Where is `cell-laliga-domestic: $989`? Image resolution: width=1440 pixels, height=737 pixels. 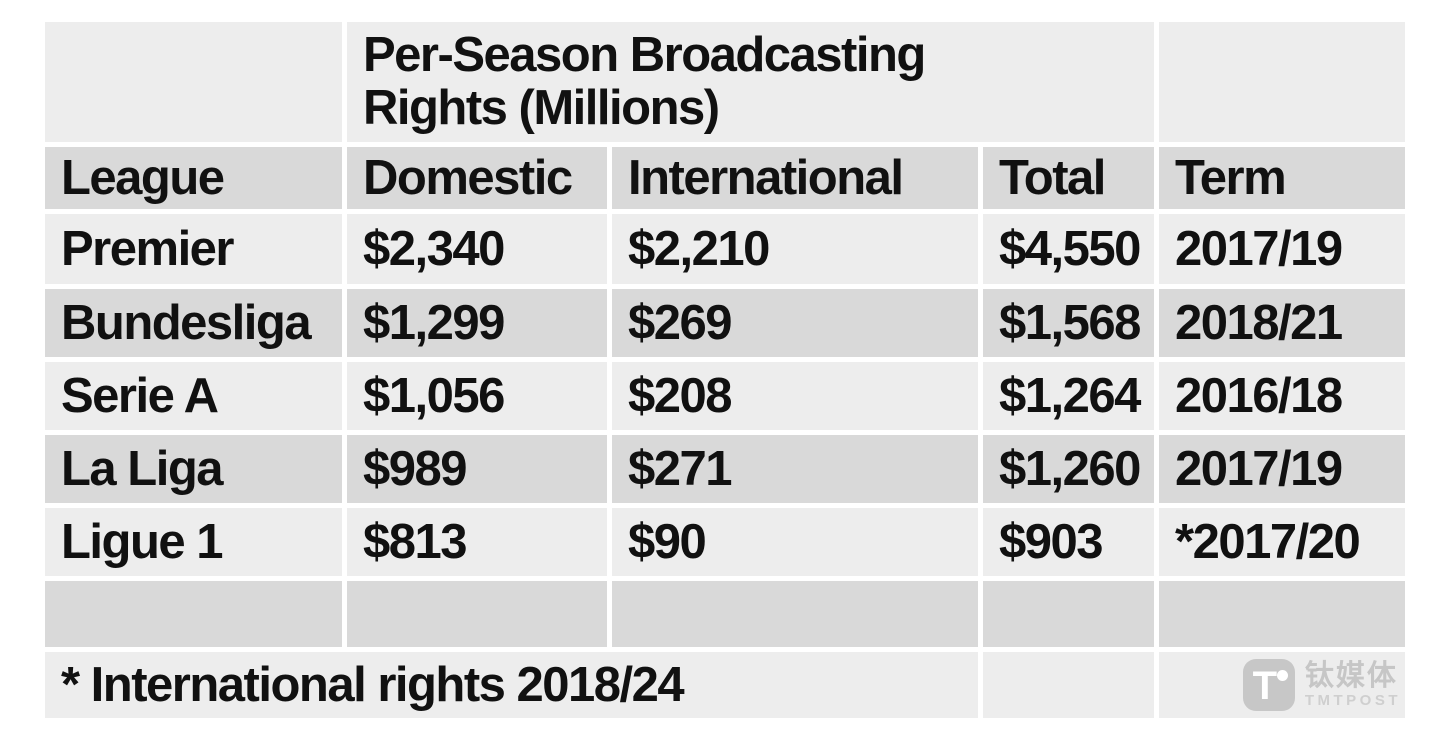 cell-laliga-domestic: $989 is located at coordinates (477, 469).